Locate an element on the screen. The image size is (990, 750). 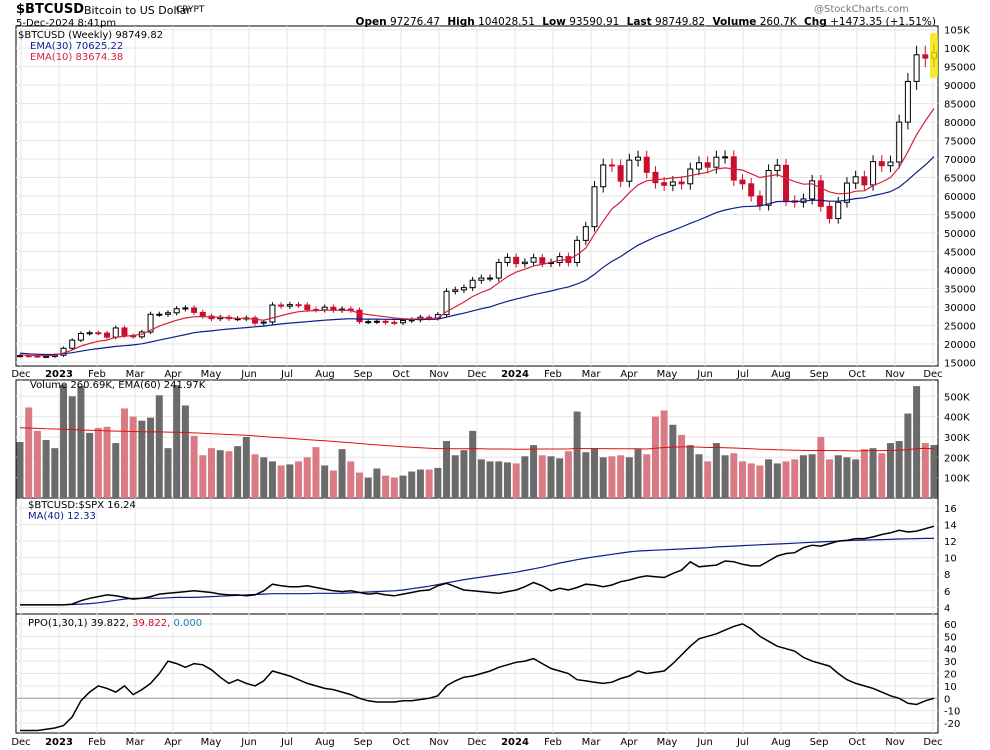
ppo-legend-hist: 0.000 is located at coordinates (188, 623).